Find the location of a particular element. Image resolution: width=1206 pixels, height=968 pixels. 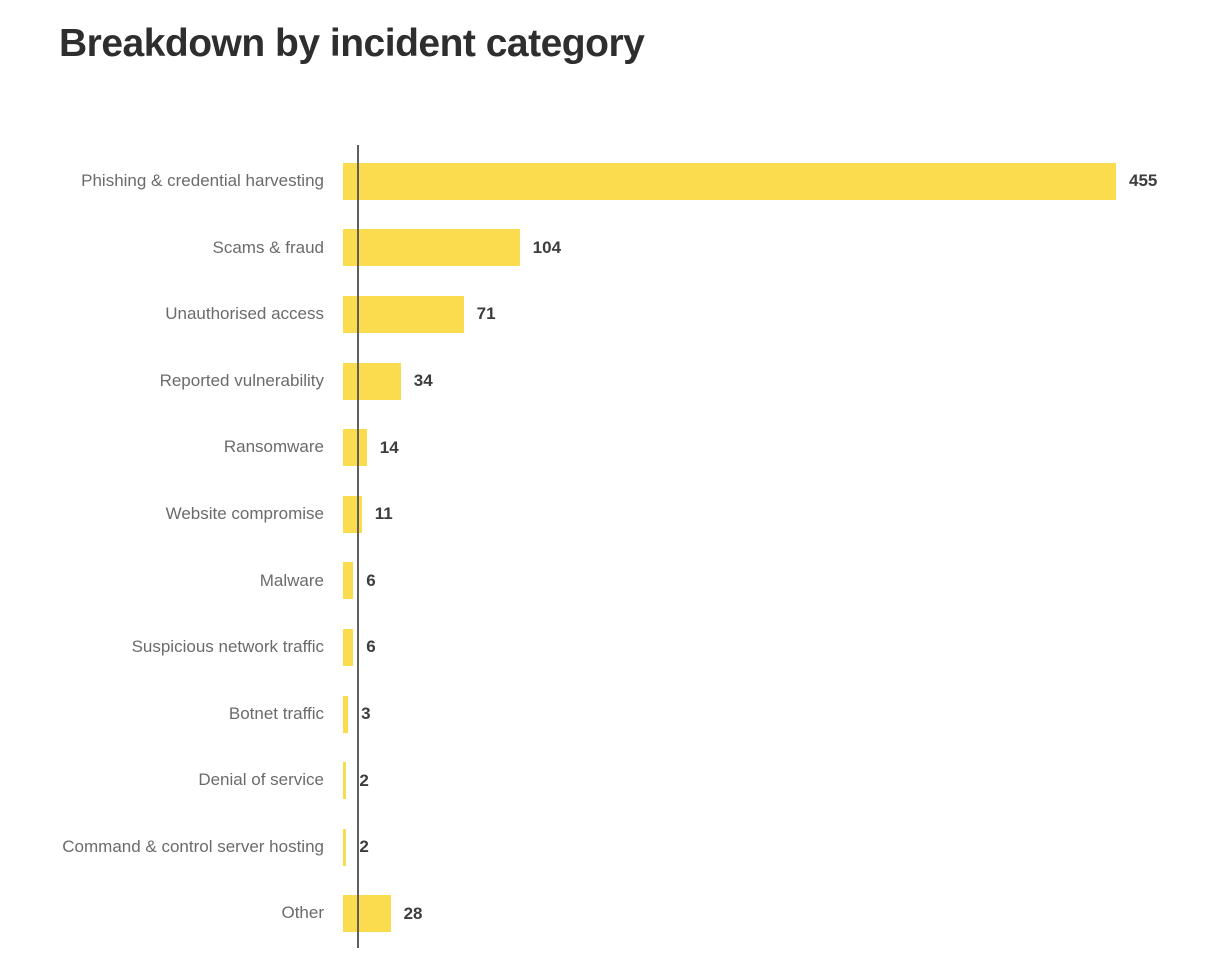

chart-row: Denial of service 2 is located at coordinates (603, 780).